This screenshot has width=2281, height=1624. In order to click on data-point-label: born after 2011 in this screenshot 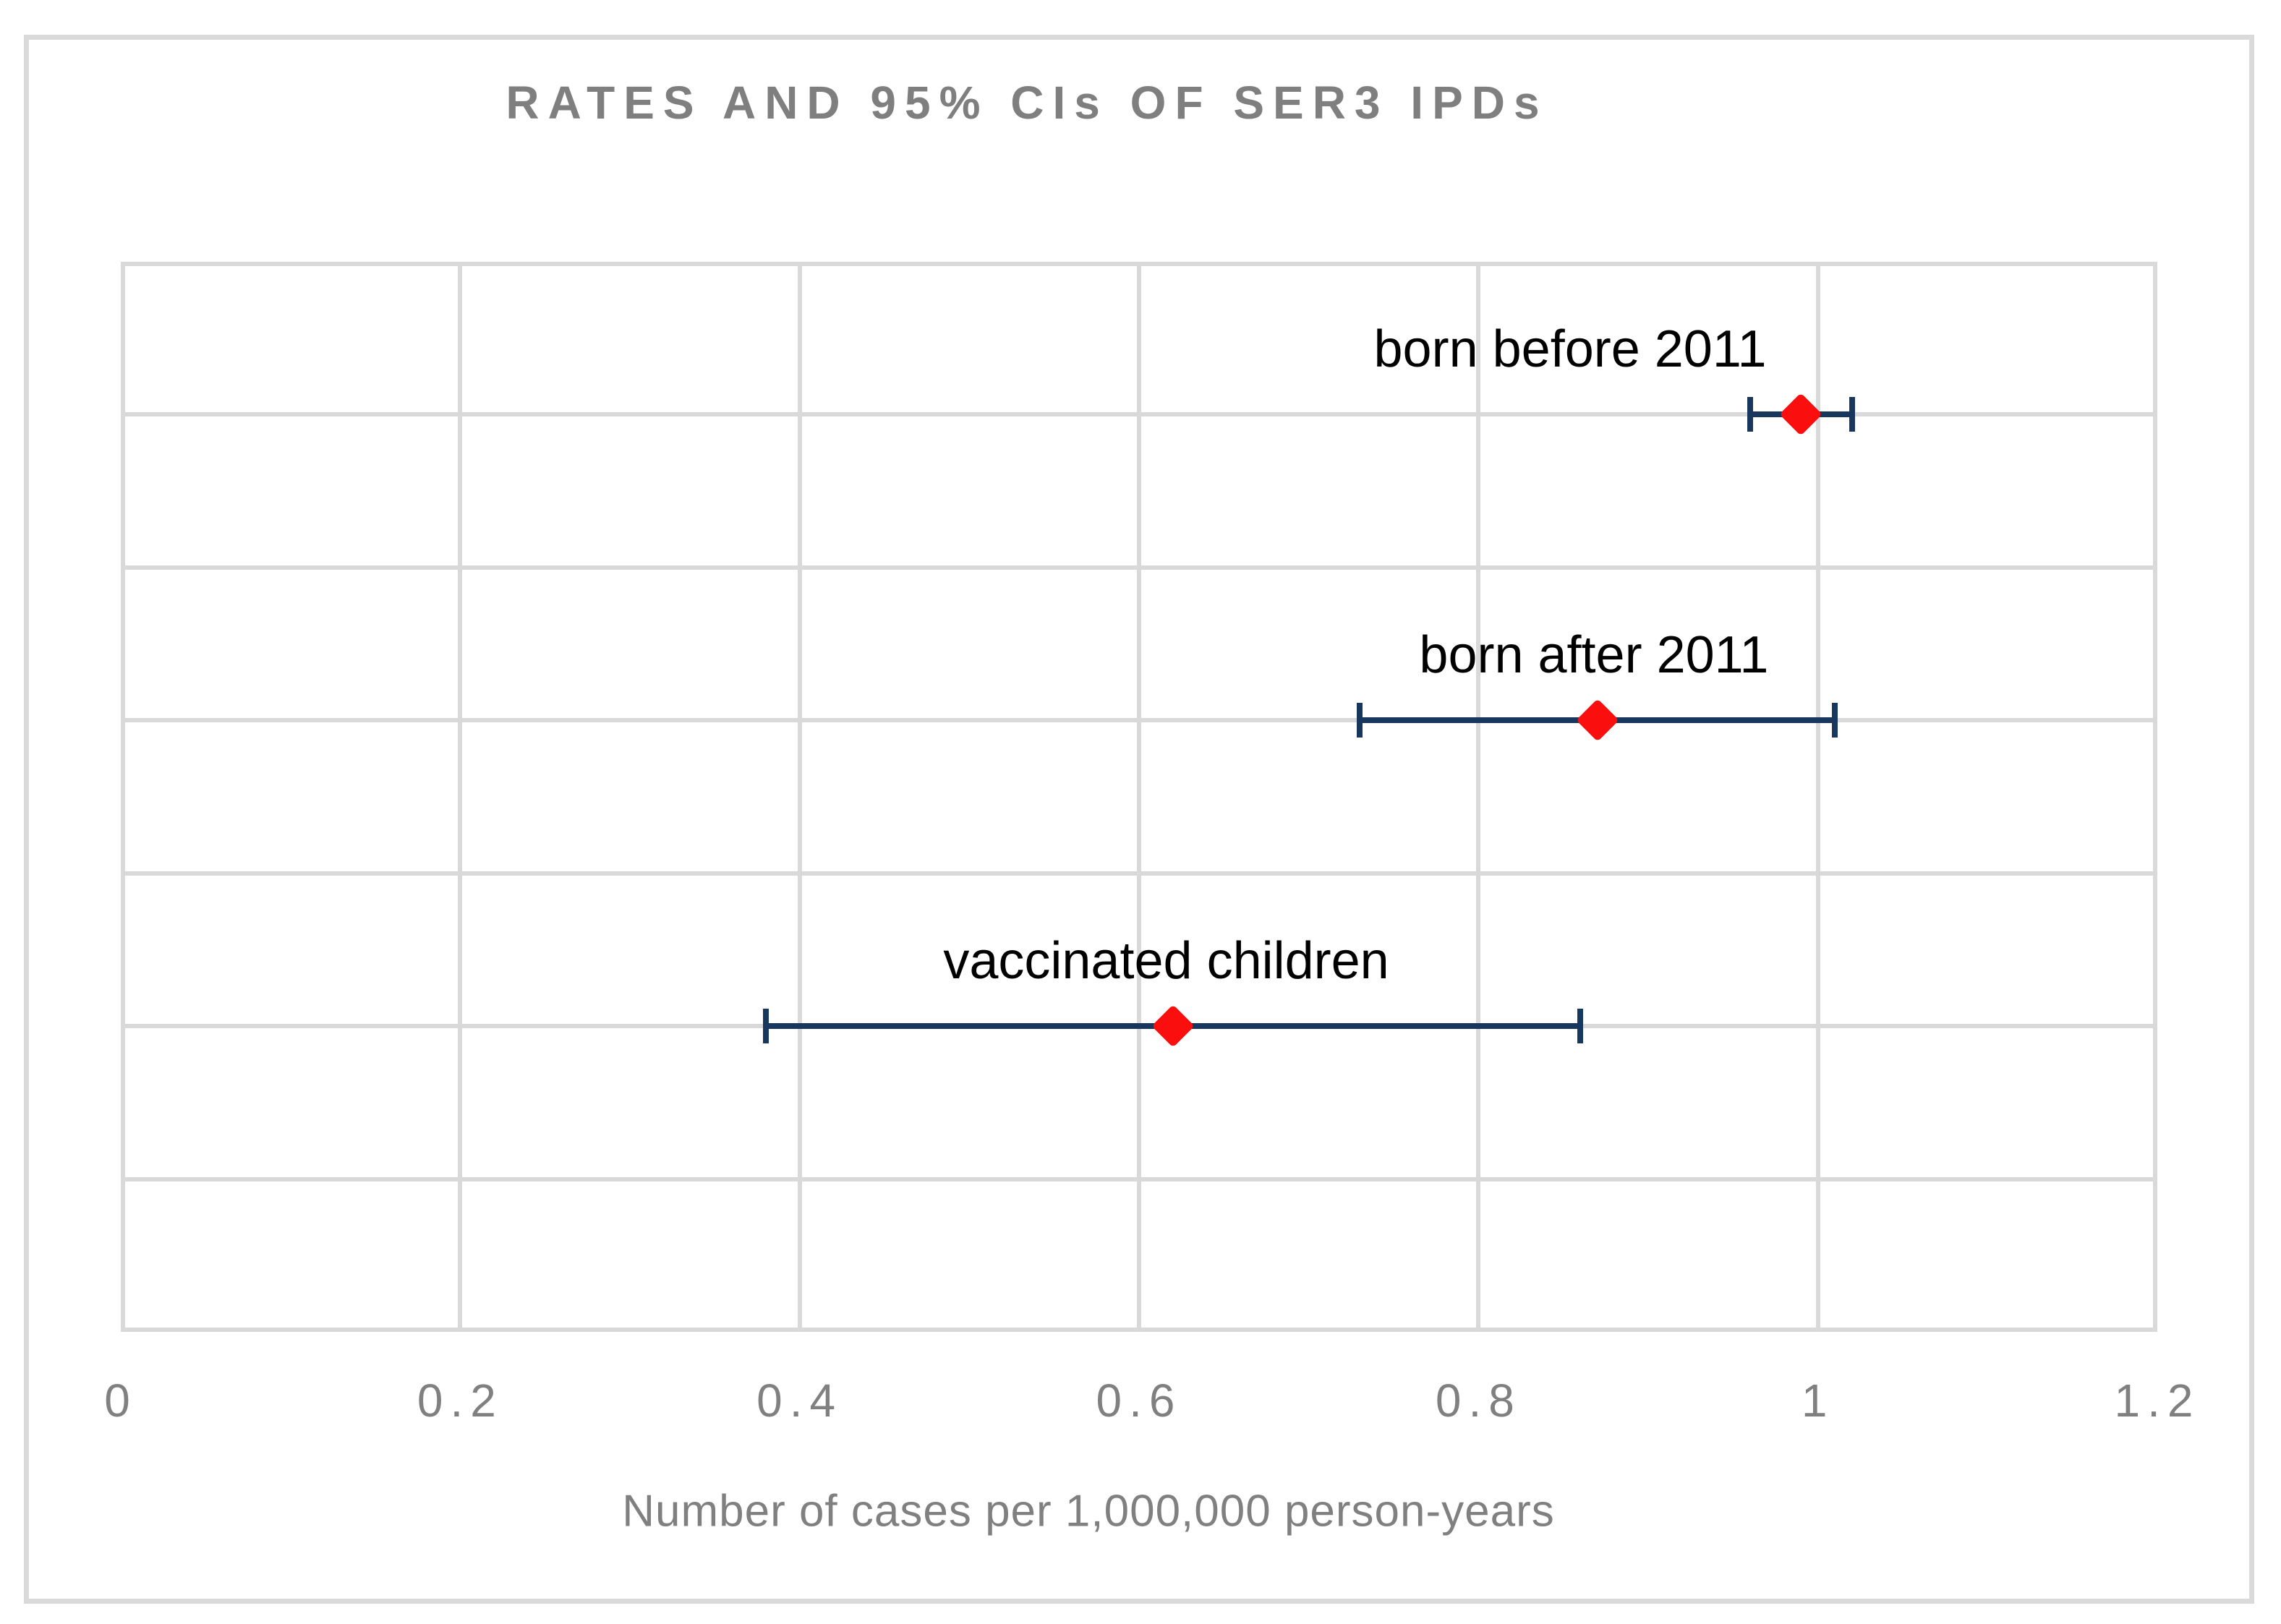, I will do `click(1594, 655)`.